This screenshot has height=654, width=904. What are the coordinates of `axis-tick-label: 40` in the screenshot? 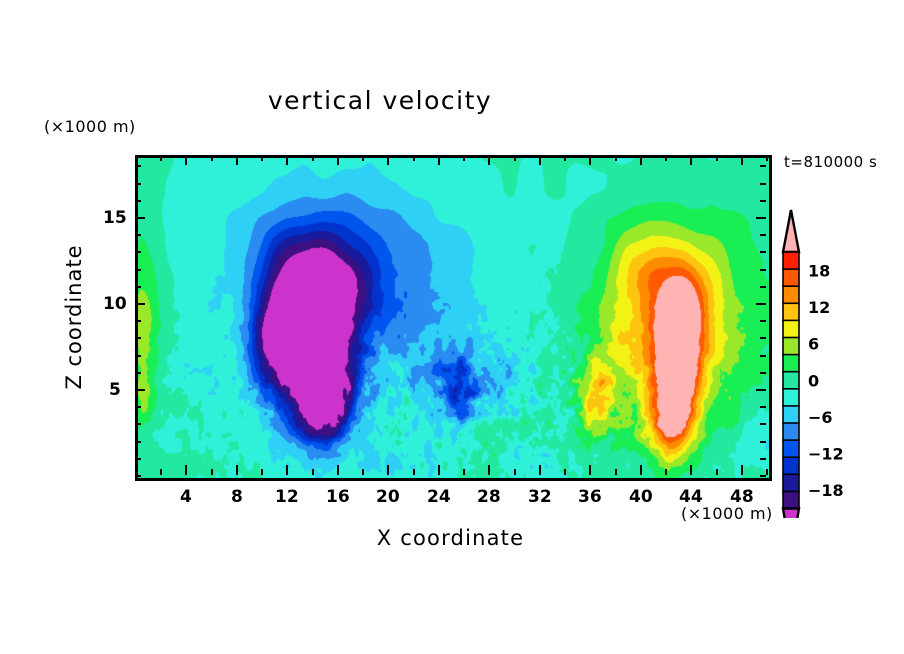 It's located at (641, 497).